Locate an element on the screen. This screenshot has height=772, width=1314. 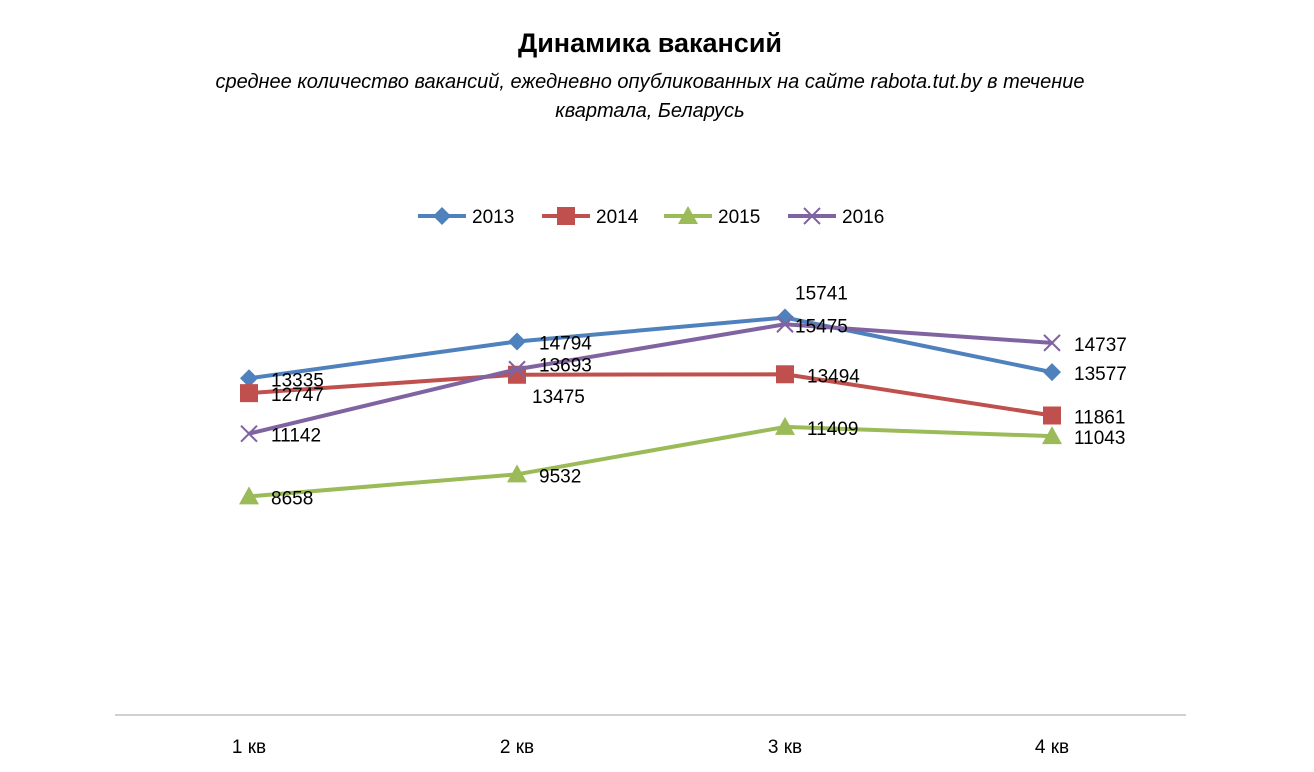
data-label: 13475 is located at coordinates (558, 397).